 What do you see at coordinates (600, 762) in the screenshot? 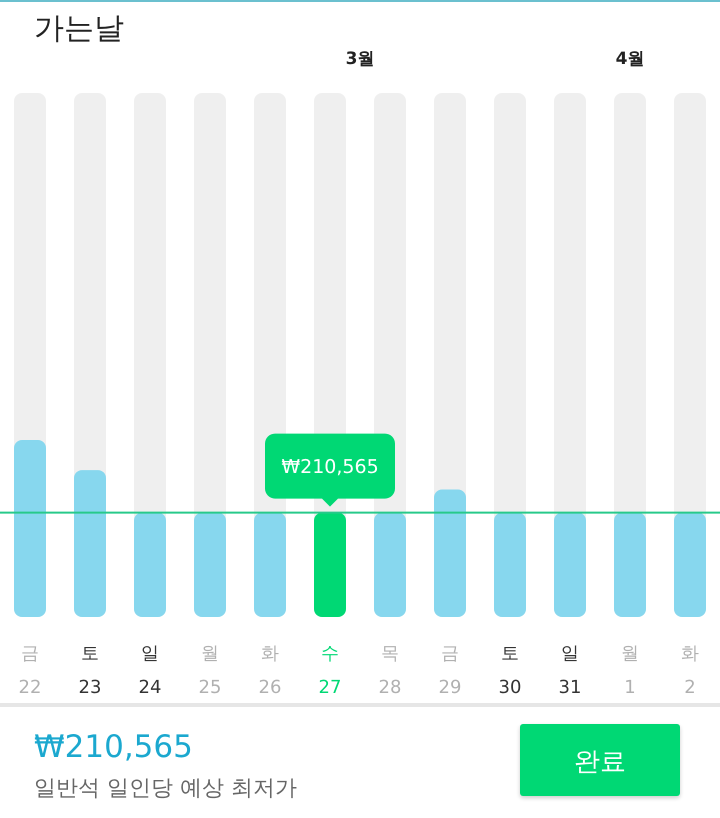
I see `text: 완료` at bounding box center [600, 762].